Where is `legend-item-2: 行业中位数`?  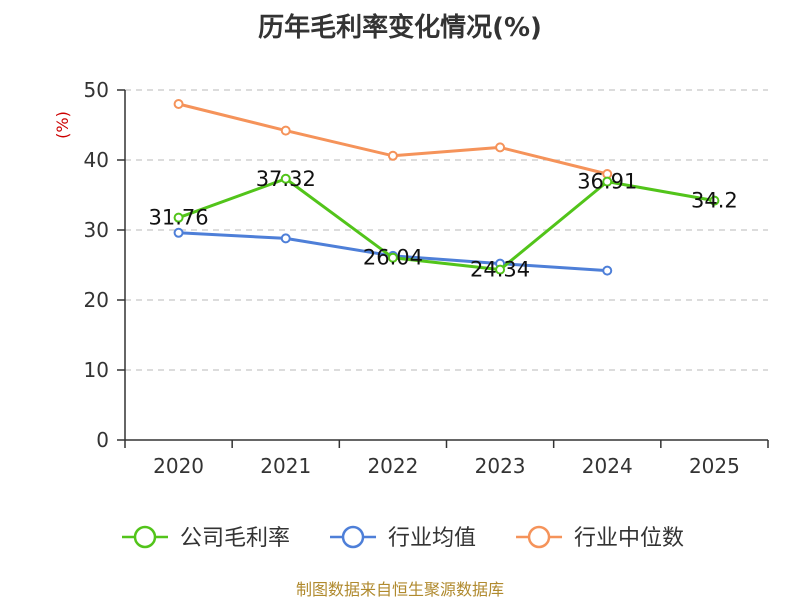
legend-item-2: 行业中位数 is located at coordinates (600, 538).